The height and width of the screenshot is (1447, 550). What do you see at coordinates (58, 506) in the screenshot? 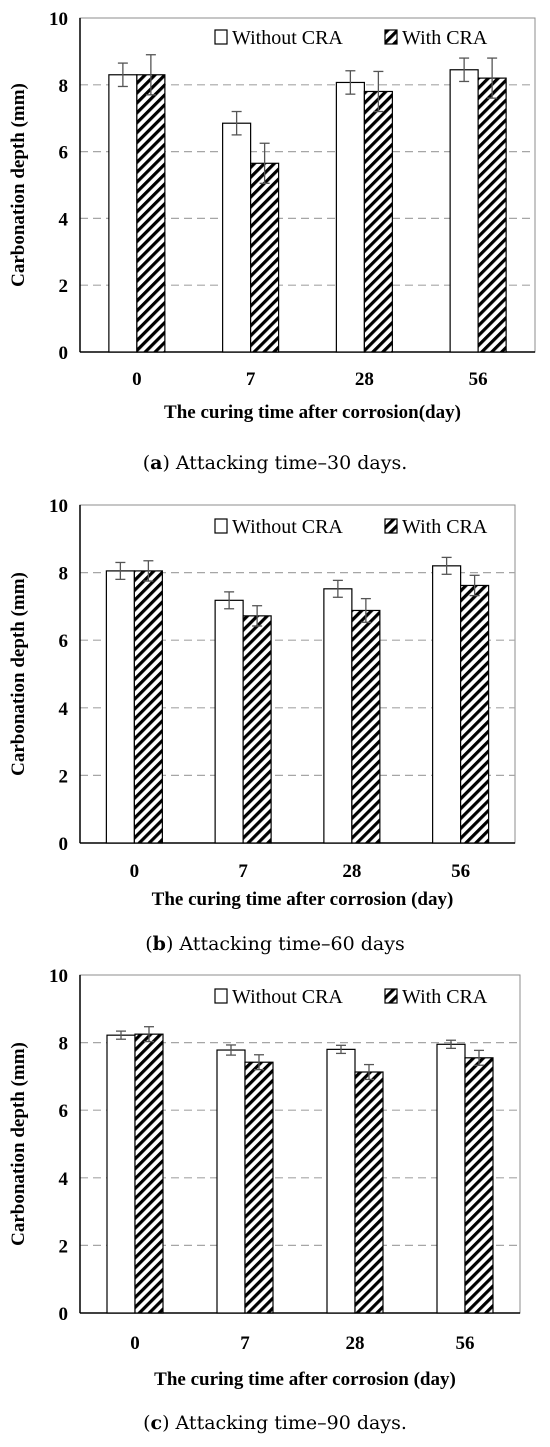
I see `chart-b-y-tick-label: 10` at bounding box center [58, 506].